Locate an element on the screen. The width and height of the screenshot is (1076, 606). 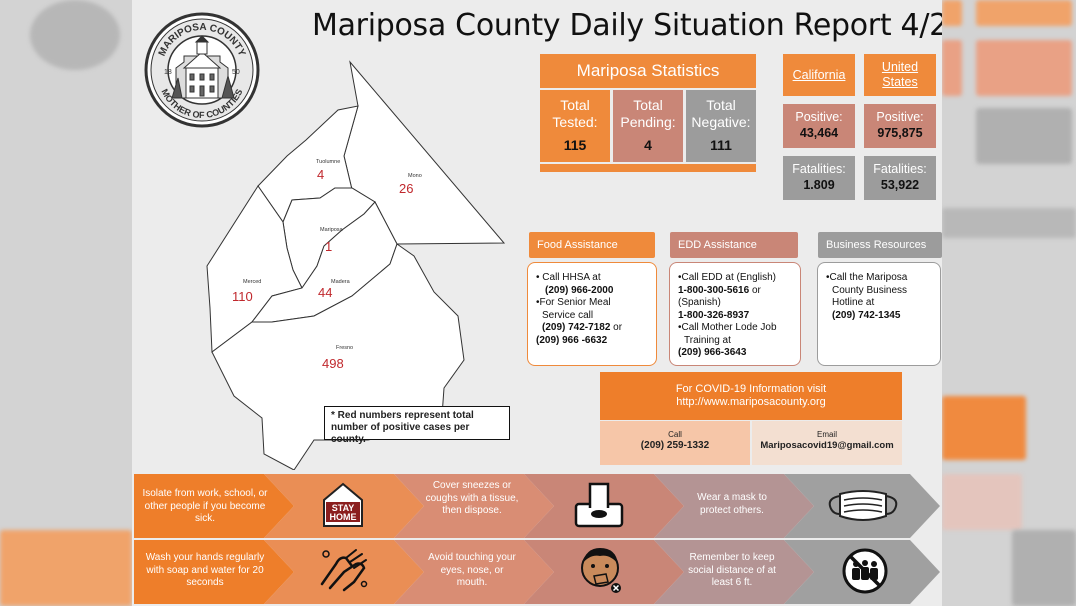
edd-line: Training at is located at coordinates (707, 340).